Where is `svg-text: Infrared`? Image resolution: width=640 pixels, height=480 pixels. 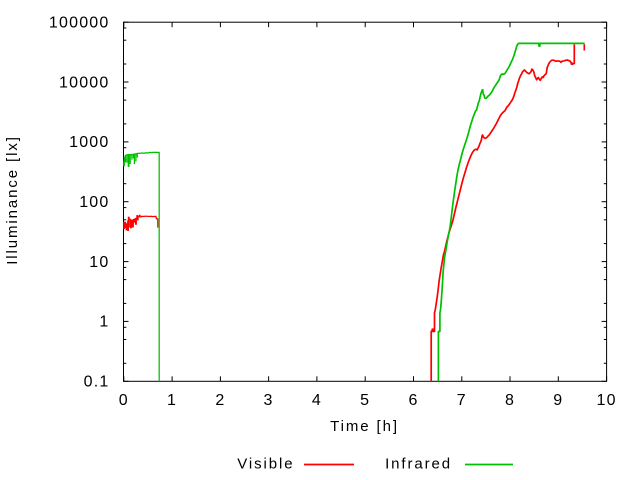
svg-text: Infrared is located at coordinates (418, 464).